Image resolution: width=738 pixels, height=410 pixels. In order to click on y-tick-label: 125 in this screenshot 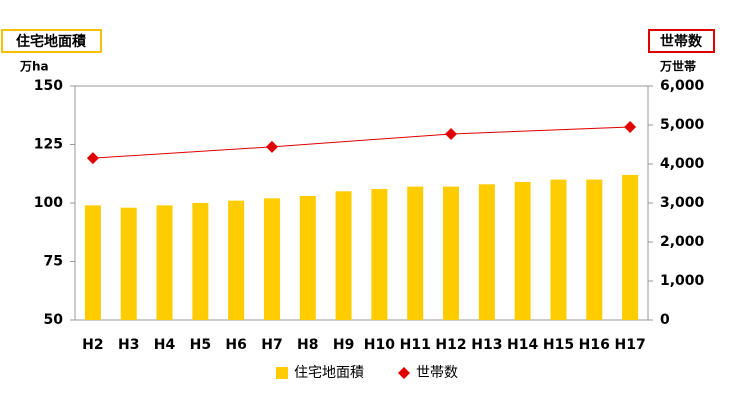, I will do `click(48, 145)`.